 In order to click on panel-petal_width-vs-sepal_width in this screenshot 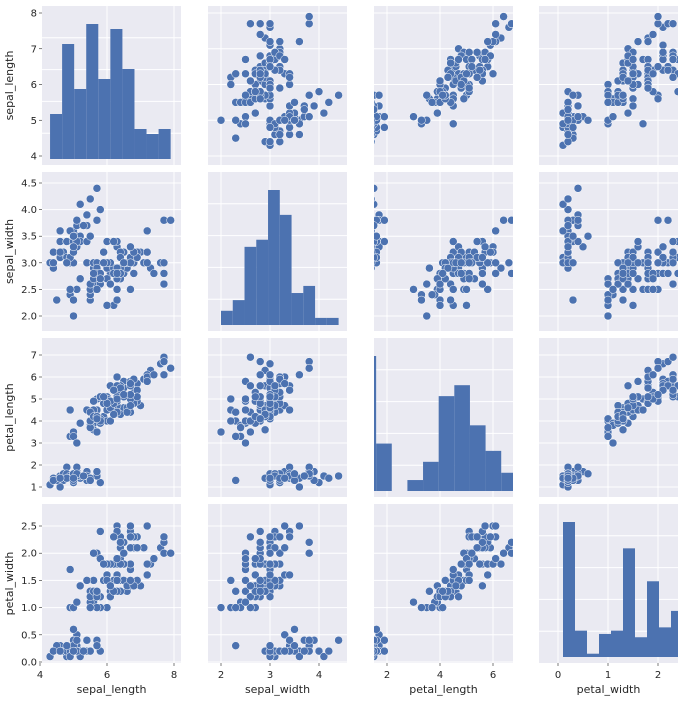, I will do `click(277, 583)`.